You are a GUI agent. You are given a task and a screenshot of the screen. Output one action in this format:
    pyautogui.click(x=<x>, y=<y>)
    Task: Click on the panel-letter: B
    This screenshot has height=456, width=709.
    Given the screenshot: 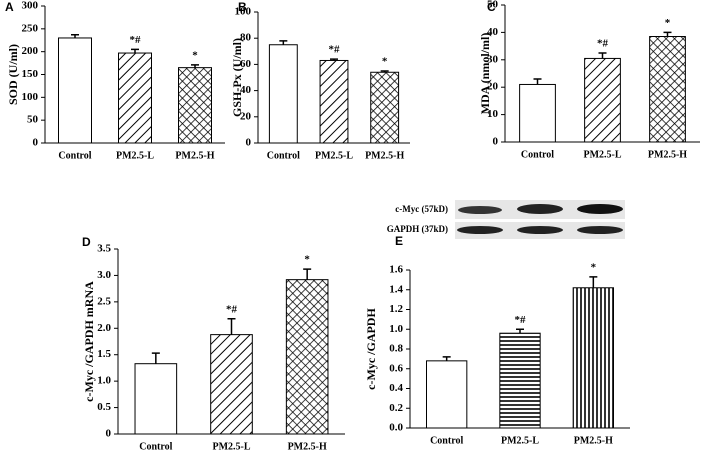 What is the action you would take?
    pyautogui.click(x=242, y=7)
    